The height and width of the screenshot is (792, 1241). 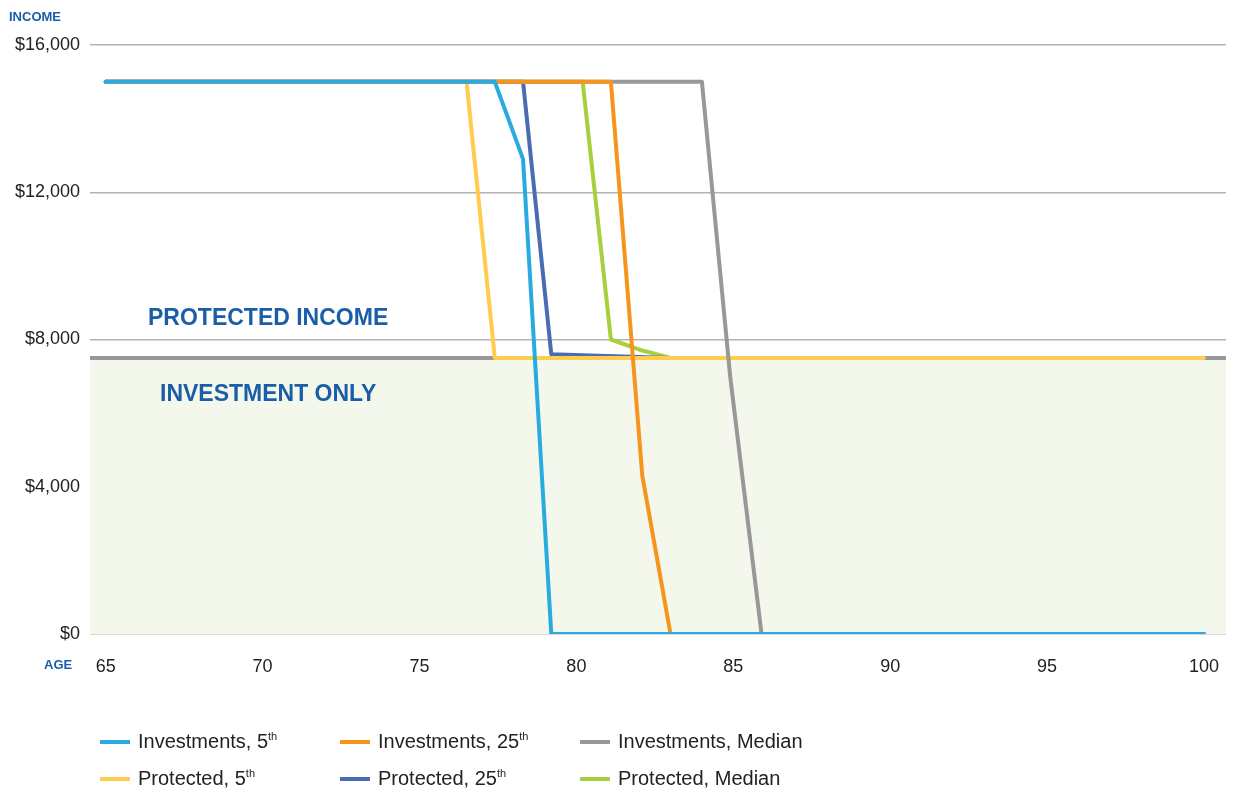 What do you see at coordinates (699, 778) in the screenshot?
I see `legend-label: Protected, Median` at bounding box center [699, 778].